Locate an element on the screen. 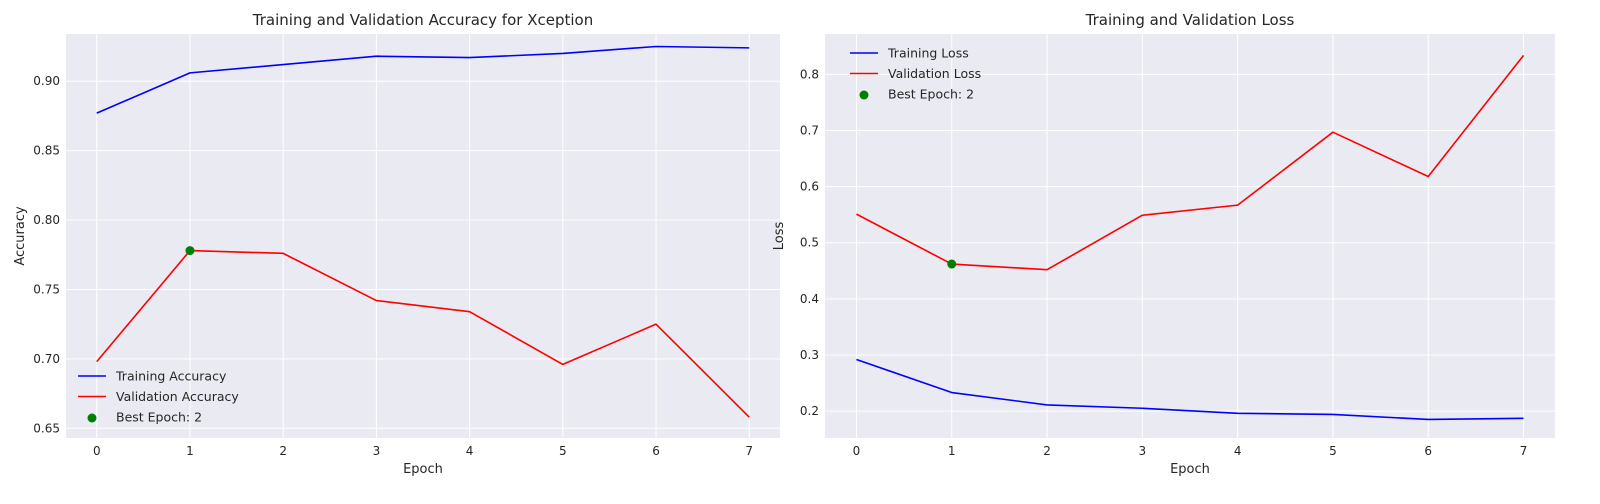  loss-x-tick-label: 2 is located at coordinates (1047, 451).